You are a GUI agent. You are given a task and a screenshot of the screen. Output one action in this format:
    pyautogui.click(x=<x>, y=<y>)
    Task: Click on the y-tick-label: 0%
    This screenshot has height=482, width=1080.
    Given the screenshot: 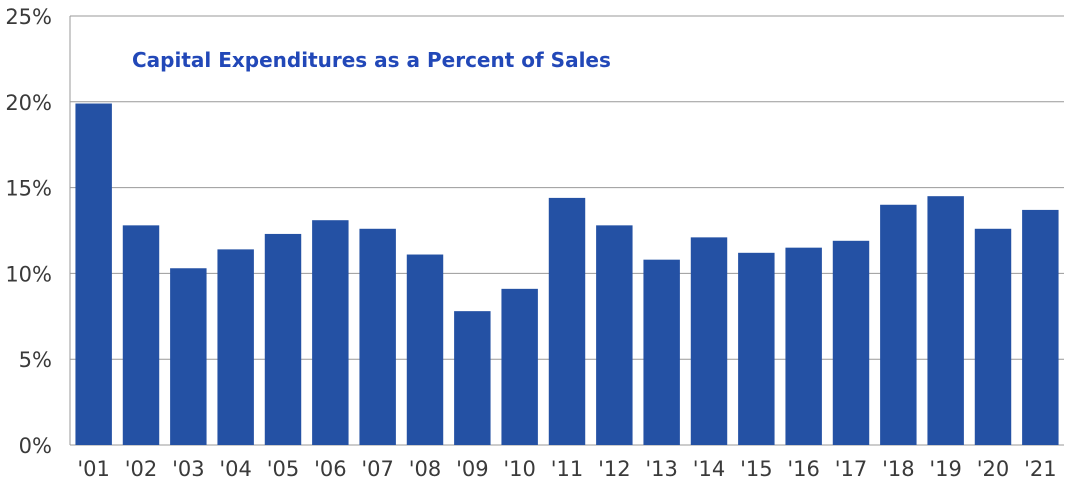 What is the action you would take?
    pyautogui.click(x=35, y=446)
    